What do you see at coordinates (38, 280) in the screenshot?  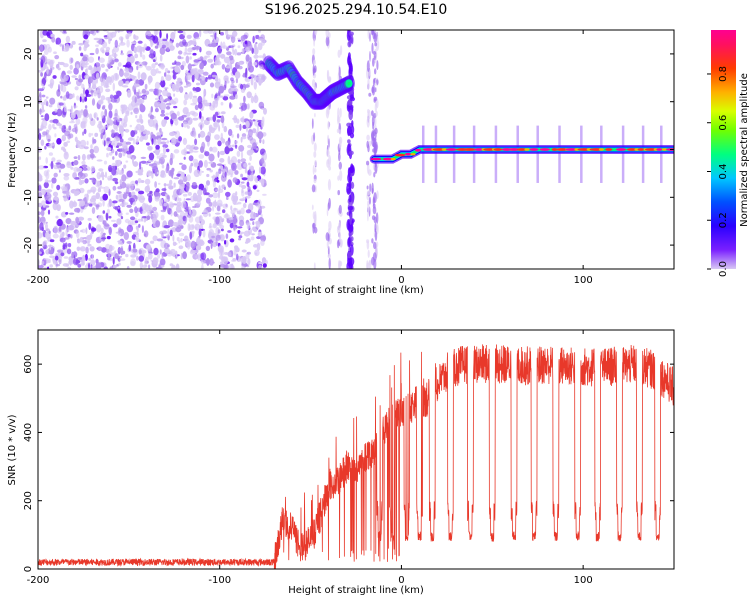 I see `spectrogram-xtick-label: -200` at bounding box center [38, 280].